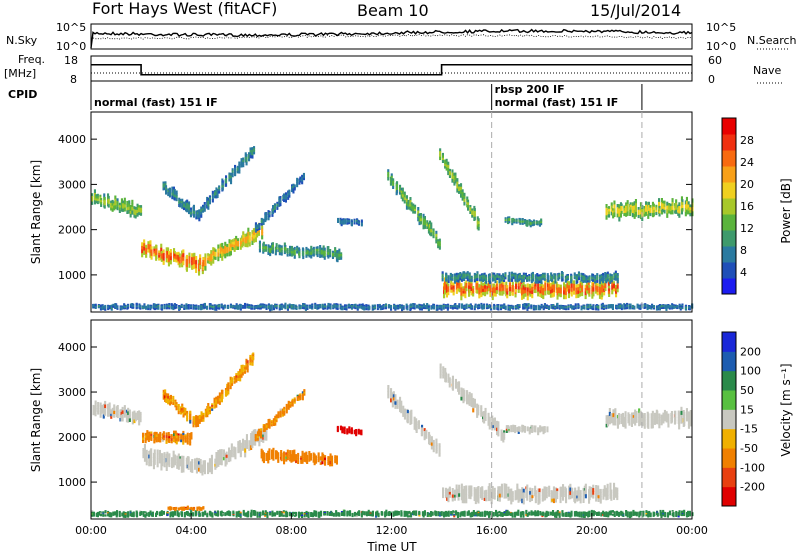 This screenshot has width=800, height=558. Describe the element at coordinates (747, 140) in the screenshot. I see `cbar-tick-label: 28` at that location.